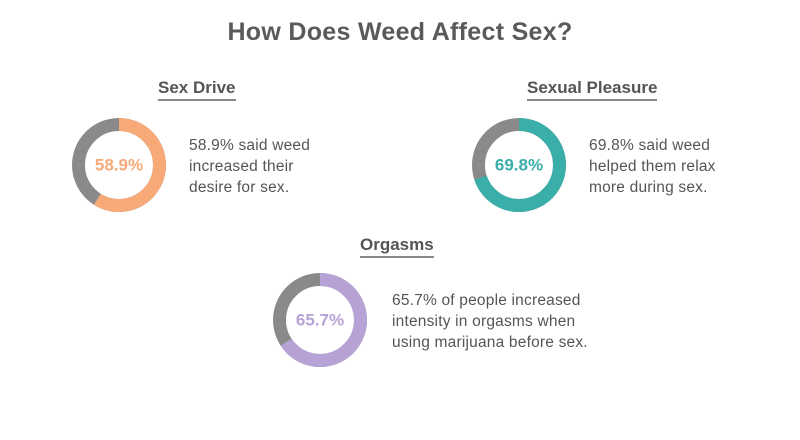  I want to click on sex-drive-arc, so click(119, 165).